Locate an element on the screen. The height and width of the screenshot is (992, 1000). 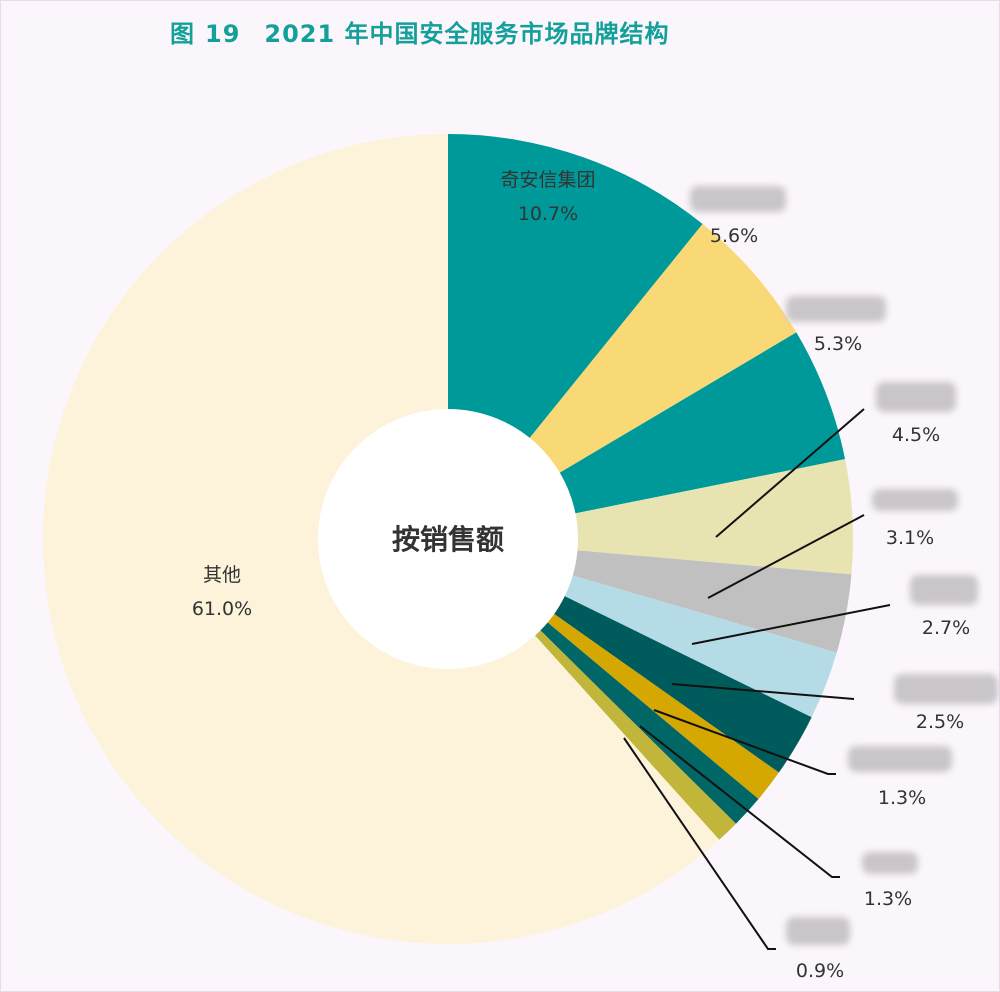
slice-value-label: 4.5% is located at coordinates (916, 435).